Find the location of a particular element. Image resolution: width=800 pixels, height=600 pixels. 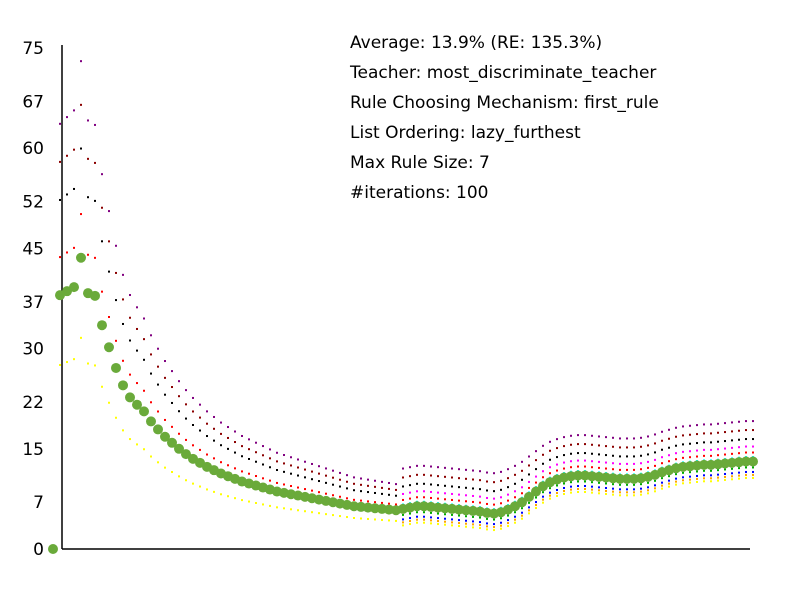

y-tick-label: 37 is located at coordinates (33, 303).